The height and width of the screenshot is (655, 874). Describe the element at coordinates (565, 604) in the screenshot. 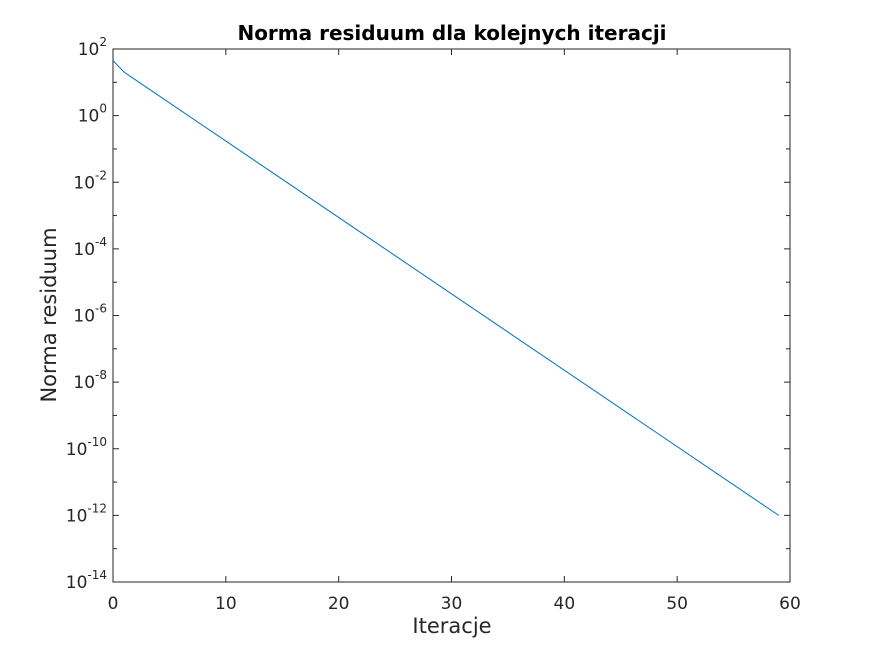

I see `x-tick-label: 40` at that location.